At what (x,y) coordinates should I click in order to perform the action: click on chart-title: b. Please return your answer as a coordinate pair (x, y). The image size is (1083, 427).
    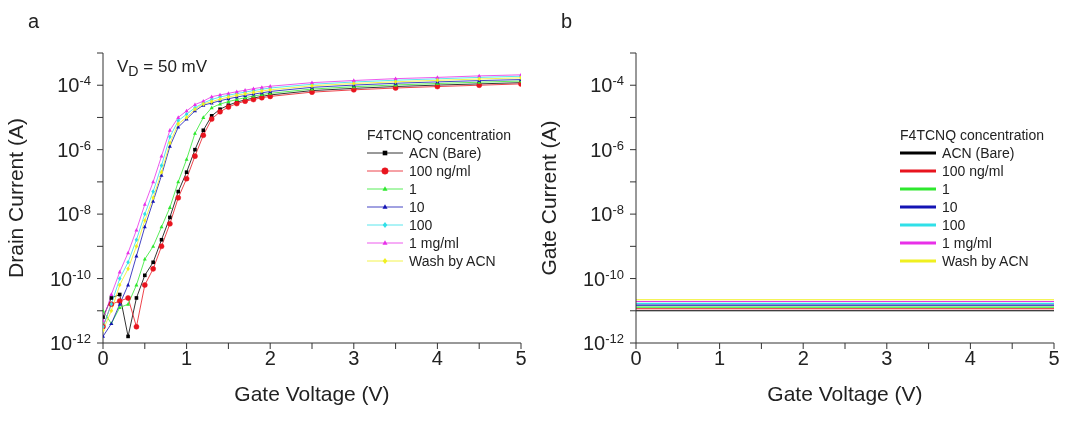
    Looking at the image, I should click on (567, 21).